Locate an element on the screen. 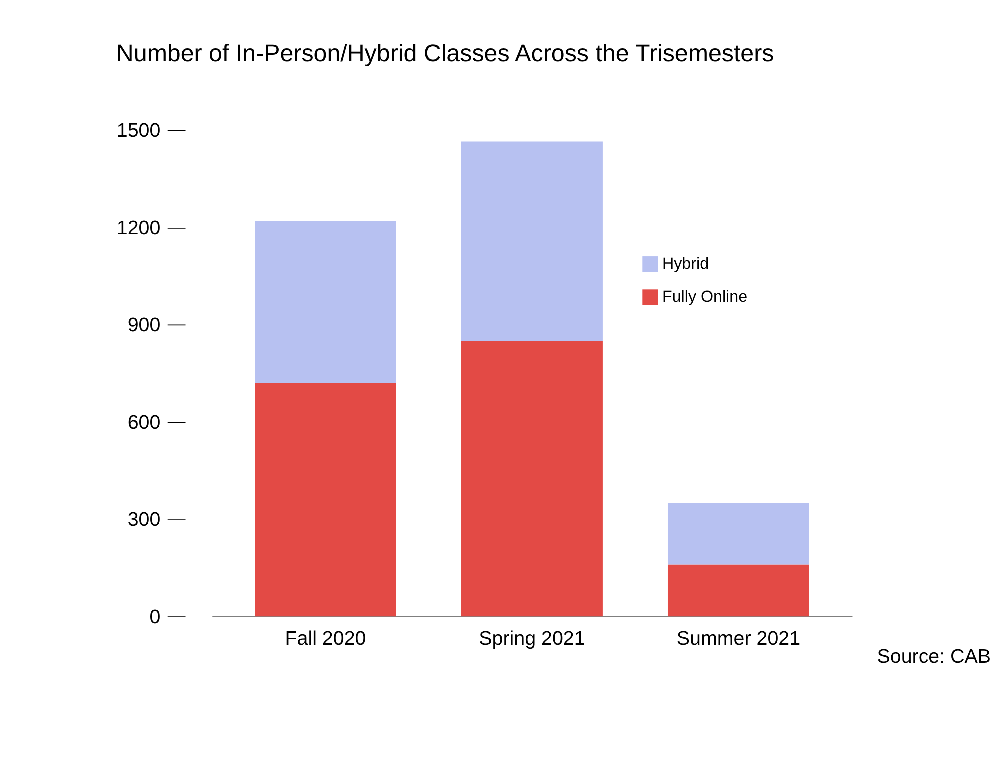 The image size is (1000, 764). y-tick-label: 600 is located at coordinates (144, 423).